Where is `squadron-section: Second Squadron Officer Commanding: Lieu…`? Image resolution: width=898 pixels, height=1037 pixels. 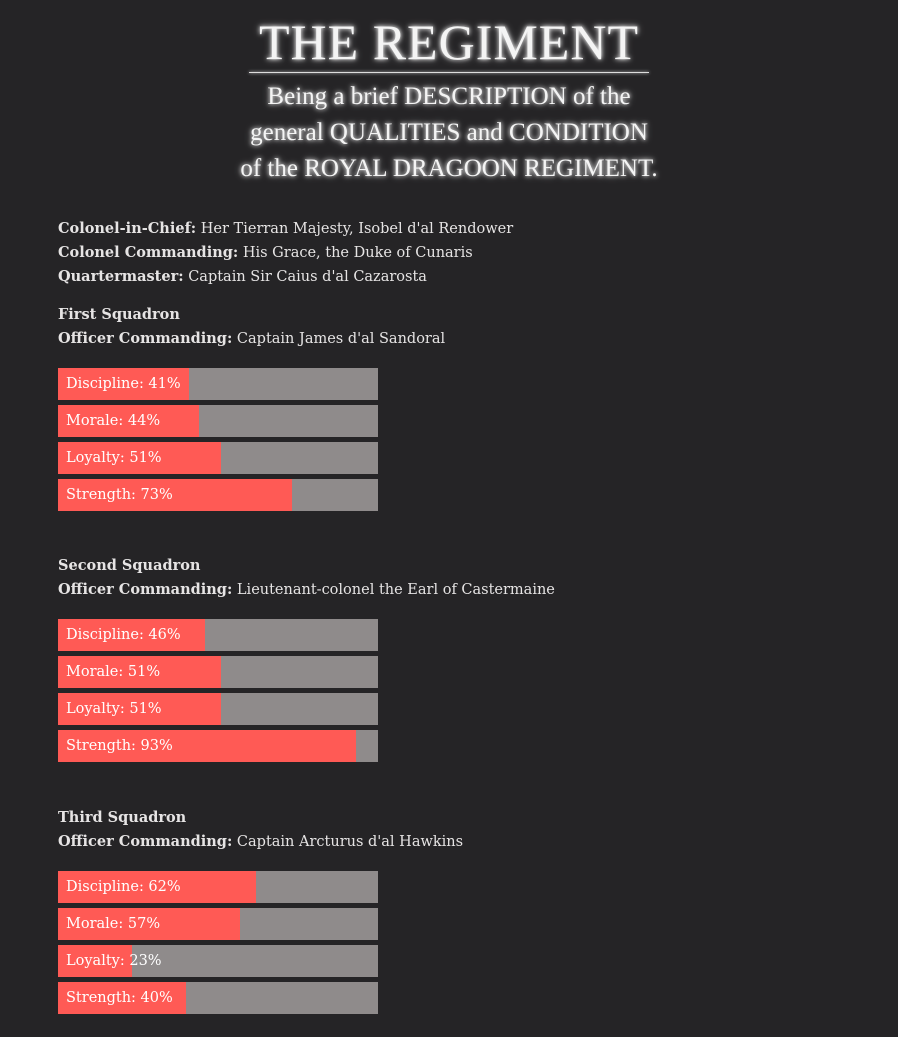 squadron-section: Second Squadron Officer Commanding: Lieu… is located at coordinates (306, 660).